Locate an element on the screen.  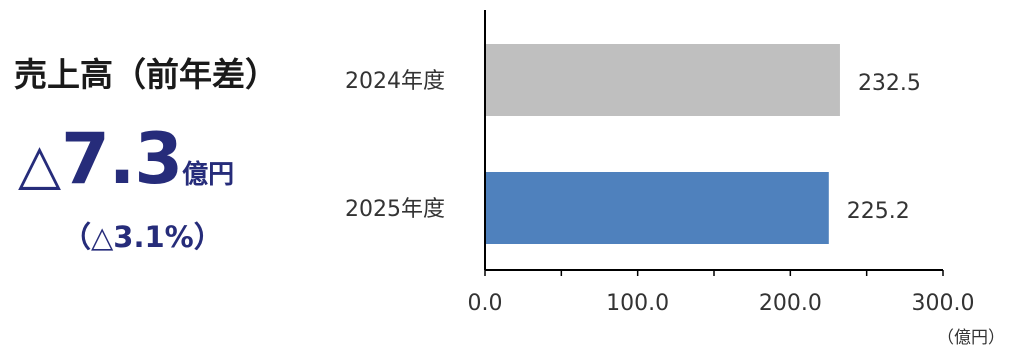
data-label-0: 232.5 is located at coordinates (889, 83).